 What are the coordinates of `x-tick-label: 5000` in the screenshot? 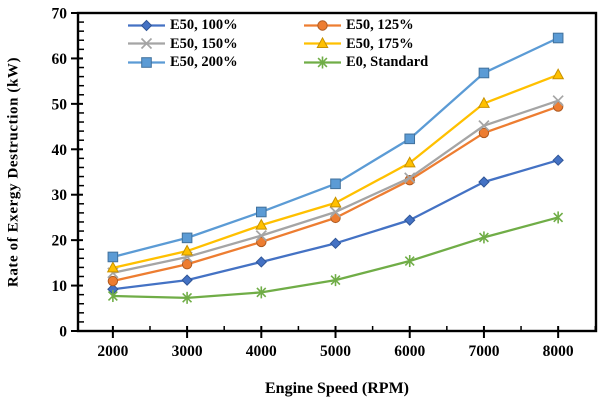 It's located at (335, 351).